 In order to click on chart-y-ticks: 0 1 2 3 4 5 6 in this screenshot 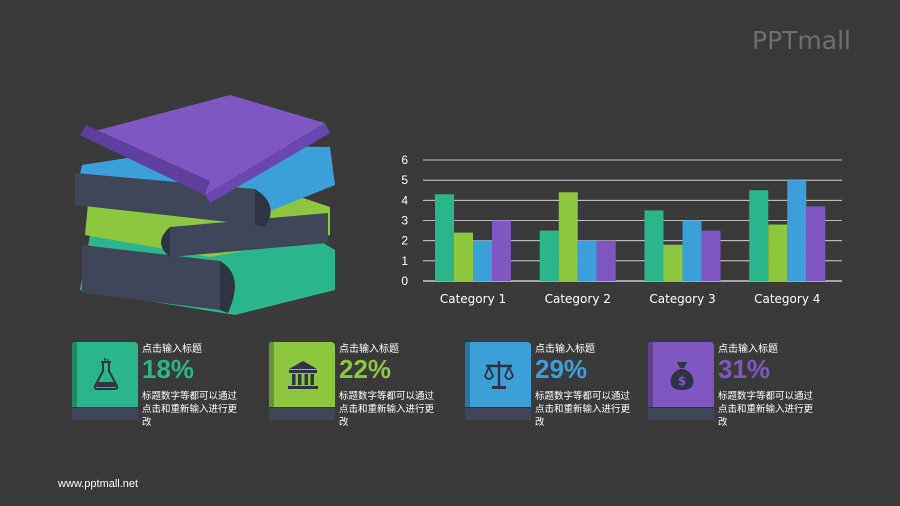, I will do `click(404, 220)`.